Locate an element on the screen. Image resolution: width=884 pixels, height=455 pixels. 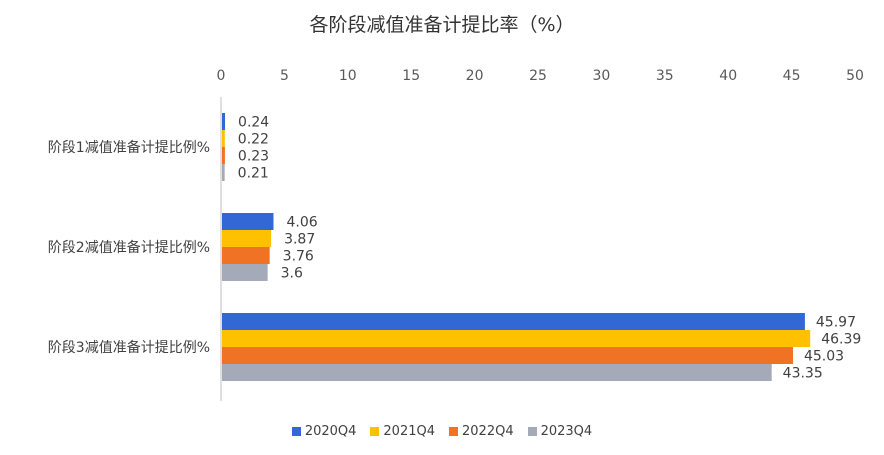
chart-title: 各阶段减值准备计提比率（%） is located at coordinates (442, 25).